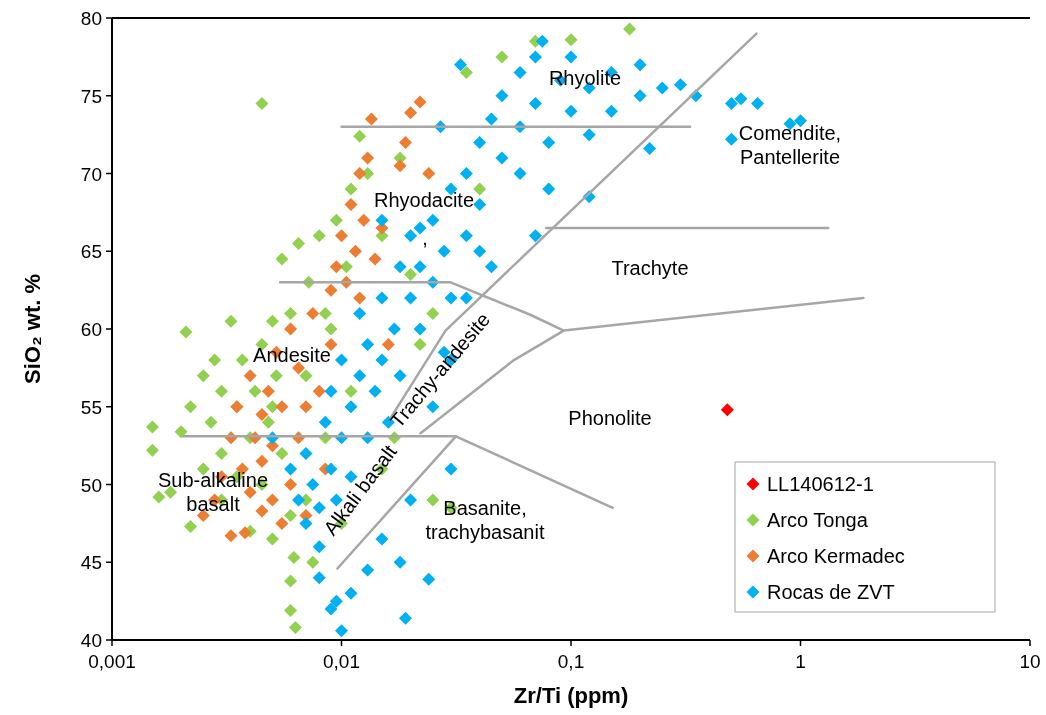 This screenshot has height=715, width=1046. Describe the element at coordinates (341, 661) in the screenshot. I see `x-tick-label: 0,01` at that location.